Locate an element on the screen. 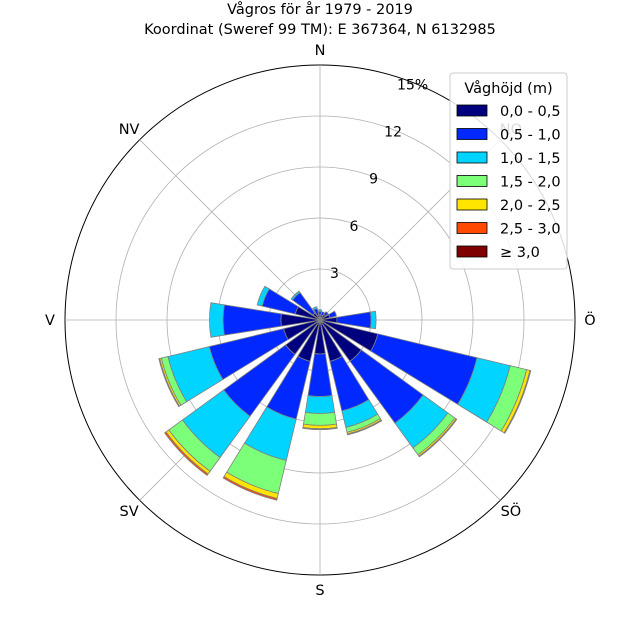 This screenshot has height=640, width=640. grid-spoke is located at coordinates (230, 230).